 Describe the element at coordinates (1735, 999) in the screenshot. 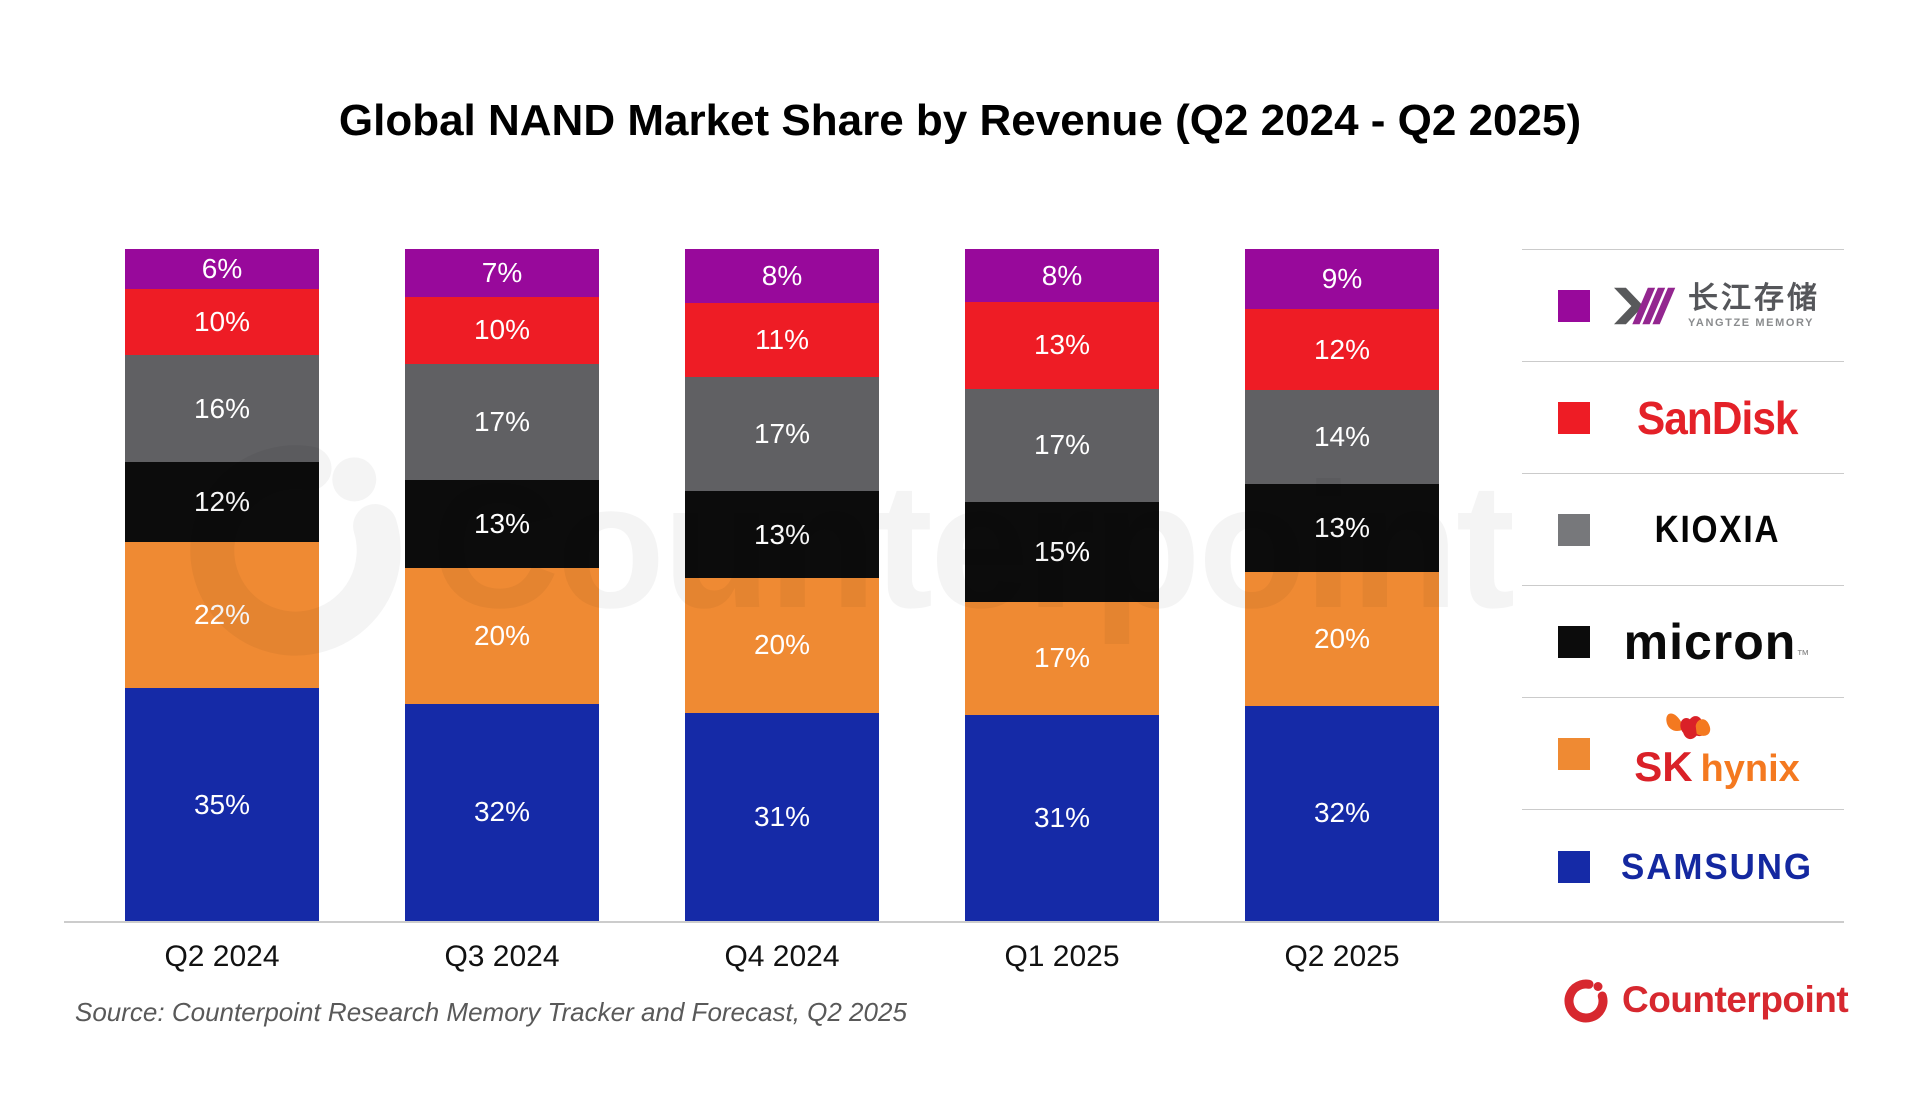

I see `counterpoint-logo-text: Counterpoint` at that location.